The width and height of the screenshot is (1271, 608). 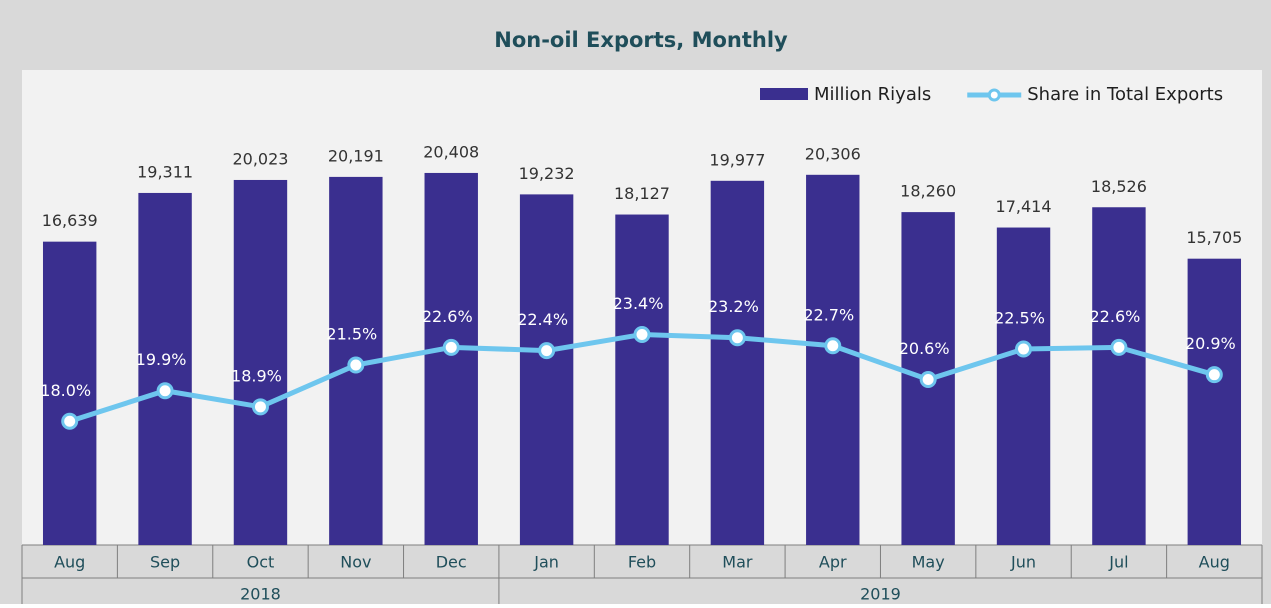 What do you see at coordinates (737, 562) in the screenshot?
I see `x-tick-label: Mar` at bounding box center [737, 562].